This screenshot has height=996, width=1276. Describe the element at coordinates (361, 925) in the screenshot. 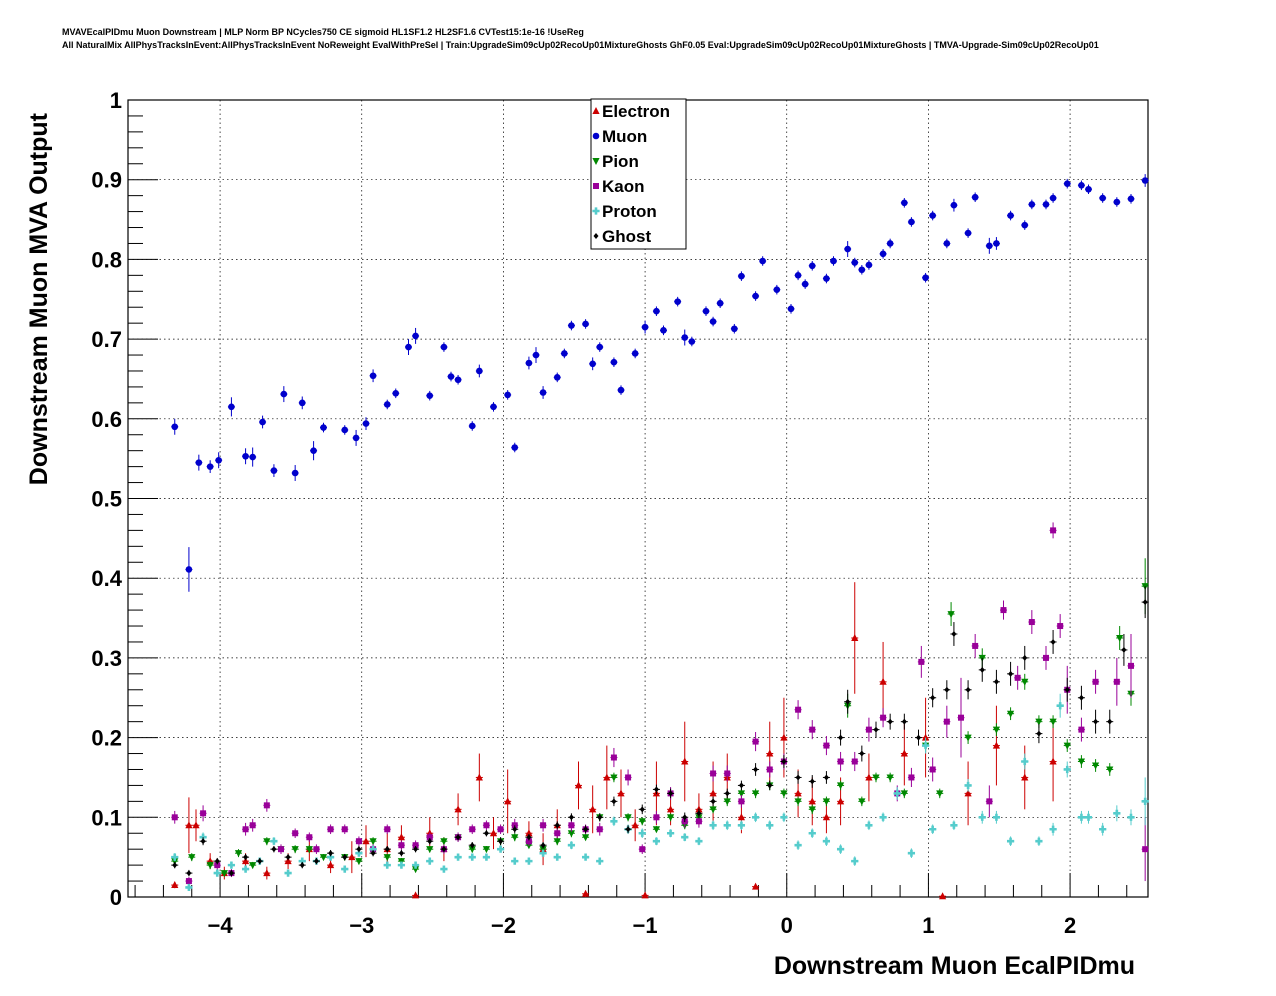

I see `x-tick-label: −3` at that location.